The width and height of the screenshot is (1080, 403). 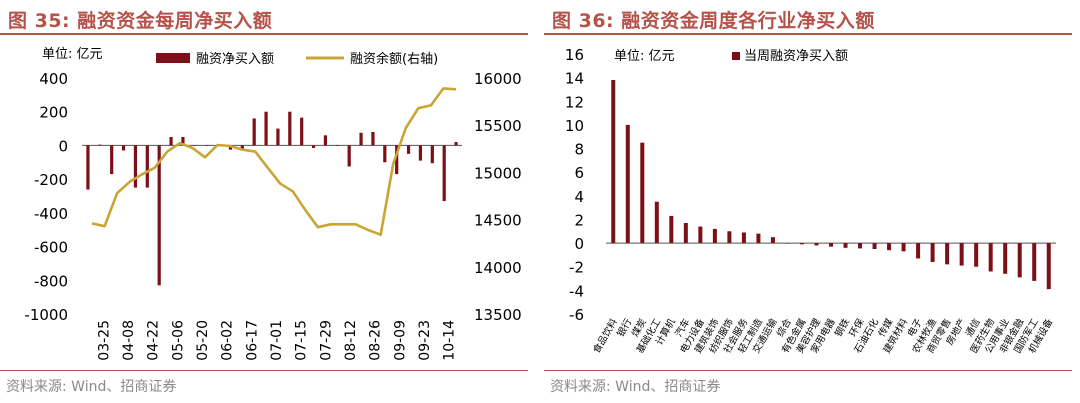 What do you see at coordinates (53, 113) in the screenshot?
I see `y-tick-label-left: 200` at bounding box center [53, 113].